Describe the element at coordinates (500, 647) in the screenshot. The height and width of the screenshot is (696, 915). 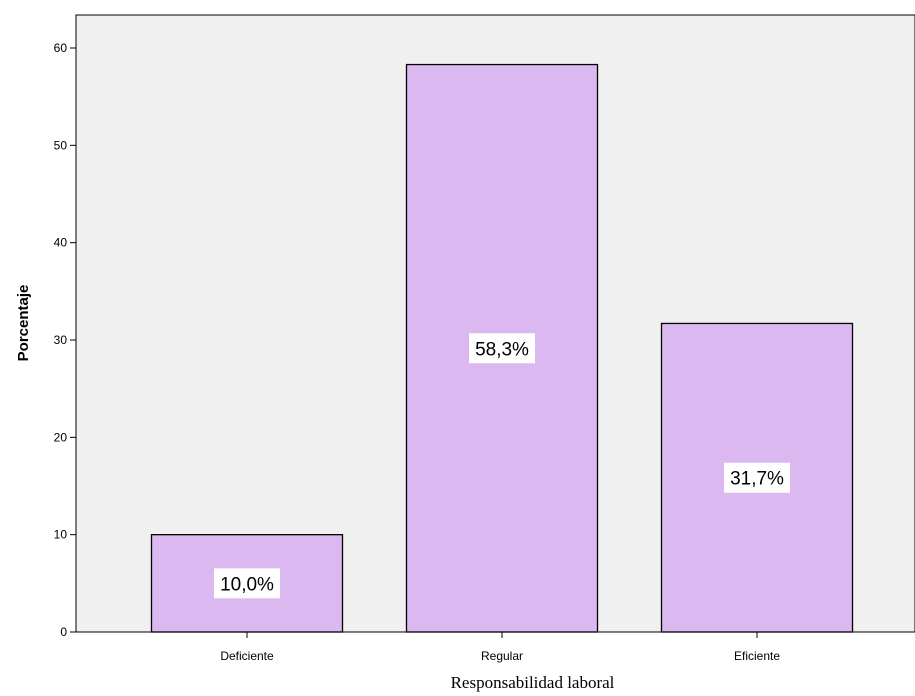
I see `x-axis: Deficiente Regular Eficiente` at that location.